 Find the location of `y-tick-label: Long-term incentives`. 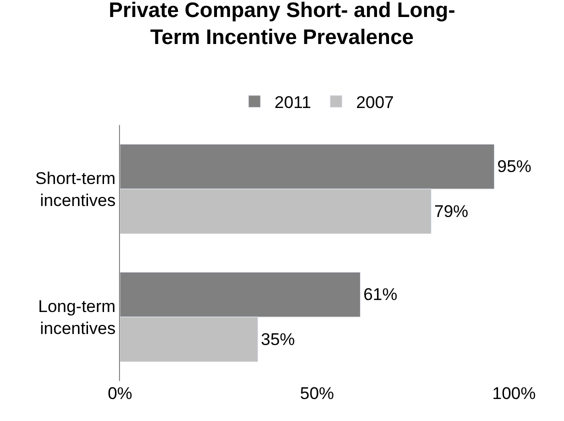

y-tick-label: Long-term incentives is located at coordinates (77, 317).